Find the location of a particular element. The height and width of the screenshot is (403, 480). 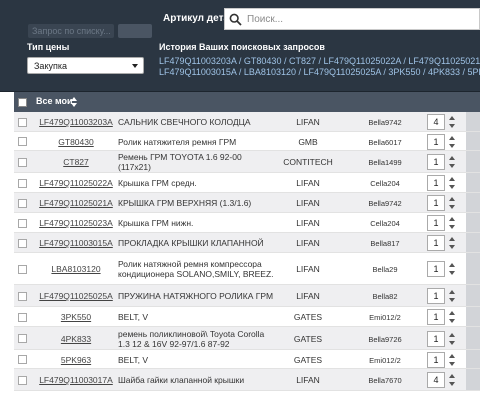

select-all-checkbox is located at coordinates (22, 102).